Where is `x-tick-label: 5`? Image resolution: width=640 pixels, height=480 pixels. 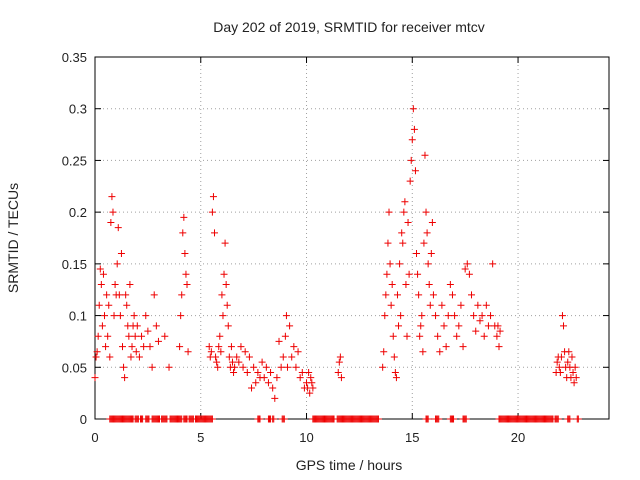
x-tick-label: 5 is located at coordinates (200, 437).